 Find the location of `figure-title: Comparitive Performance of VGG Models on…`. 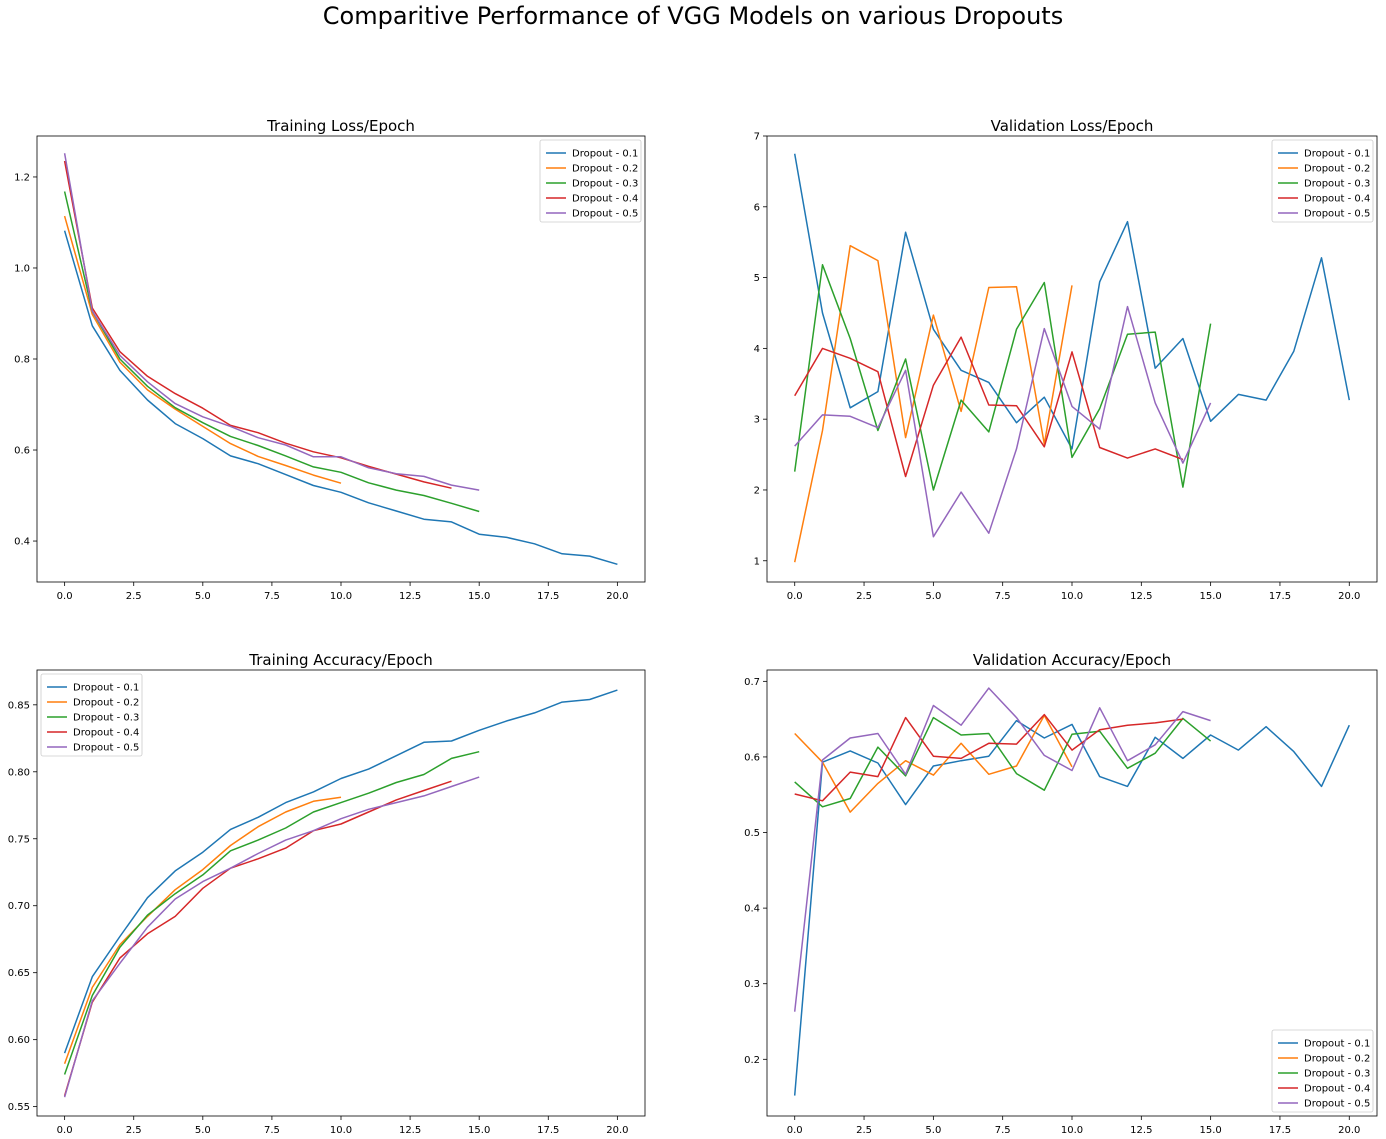

figure-title: Comparitive Performance of VGG Models on… is located at coordinates (693, 16).